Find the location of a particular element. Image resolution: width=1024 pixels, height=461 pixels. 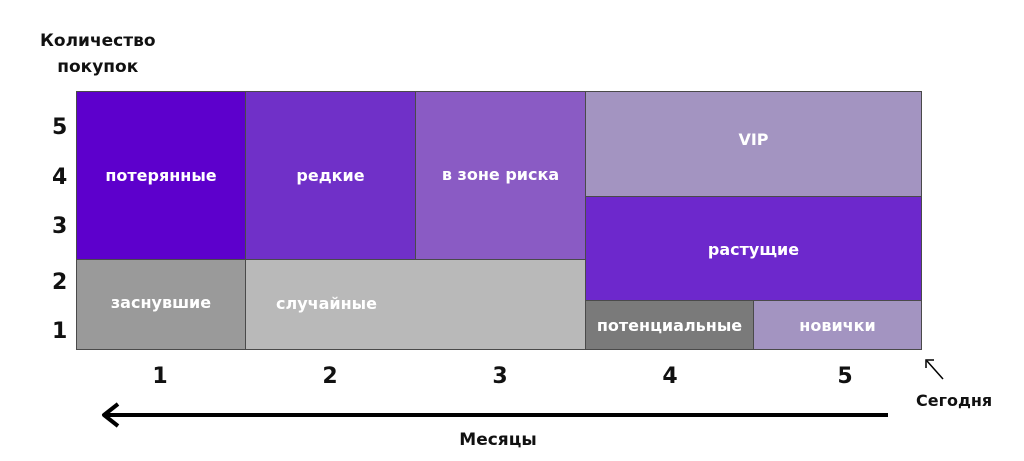

segment-newbies-label: новички is located at coordinates (837, 325).